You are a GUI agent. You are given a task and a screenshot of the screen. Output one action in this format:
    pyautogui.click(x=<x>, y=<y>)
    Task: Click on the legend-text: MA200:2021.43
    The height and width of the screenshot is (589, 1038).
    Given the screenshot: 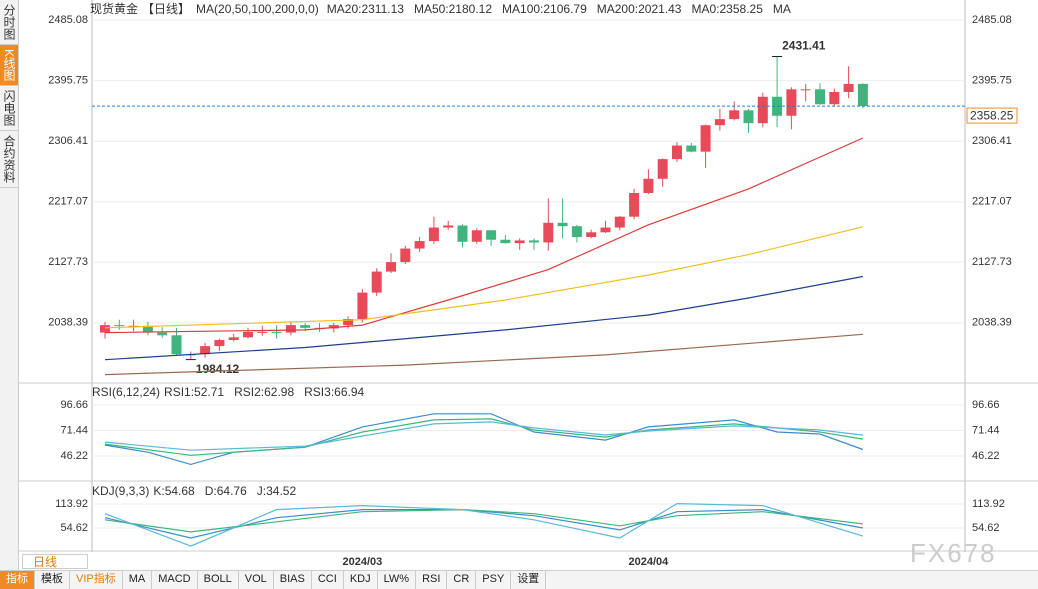 What is the action you would take?
    pyautogui.click(x=639, y=9)
    